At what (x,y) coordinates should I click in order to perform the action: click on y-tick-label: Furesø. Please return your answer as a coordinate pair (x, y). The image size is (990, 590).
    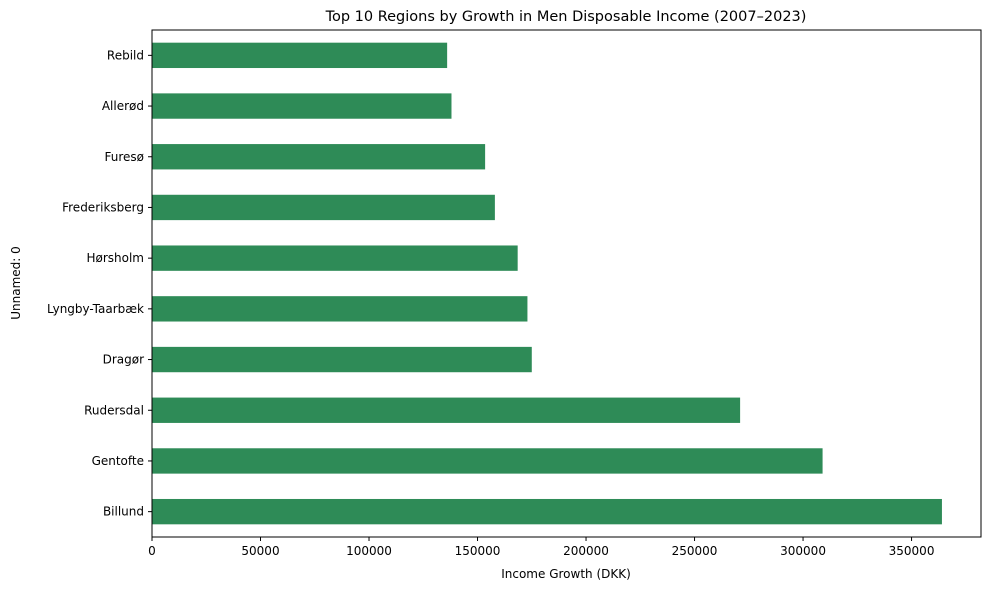
    Looking at the image, I should click on (125, 157).